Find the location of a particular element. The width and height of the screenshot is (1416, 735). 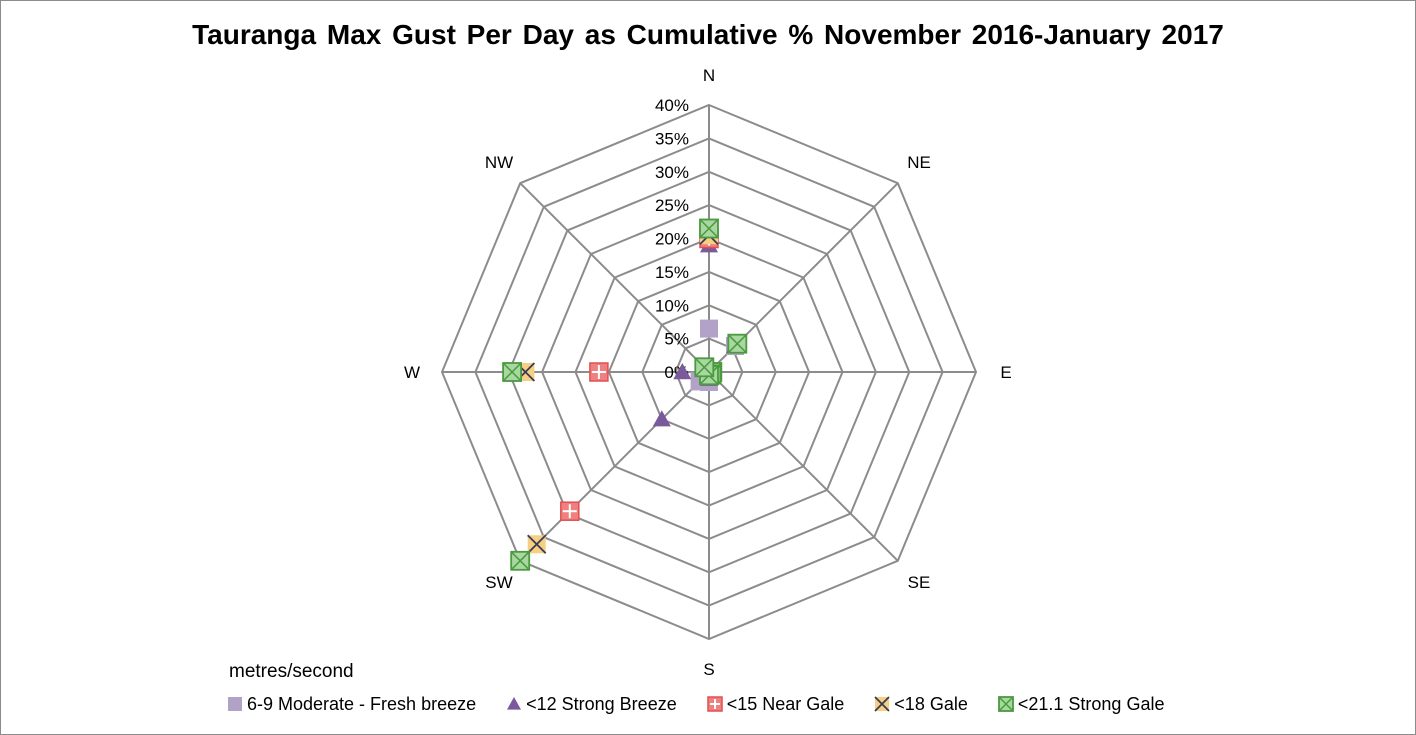

category-label: N is located at coordinates (709, 75).